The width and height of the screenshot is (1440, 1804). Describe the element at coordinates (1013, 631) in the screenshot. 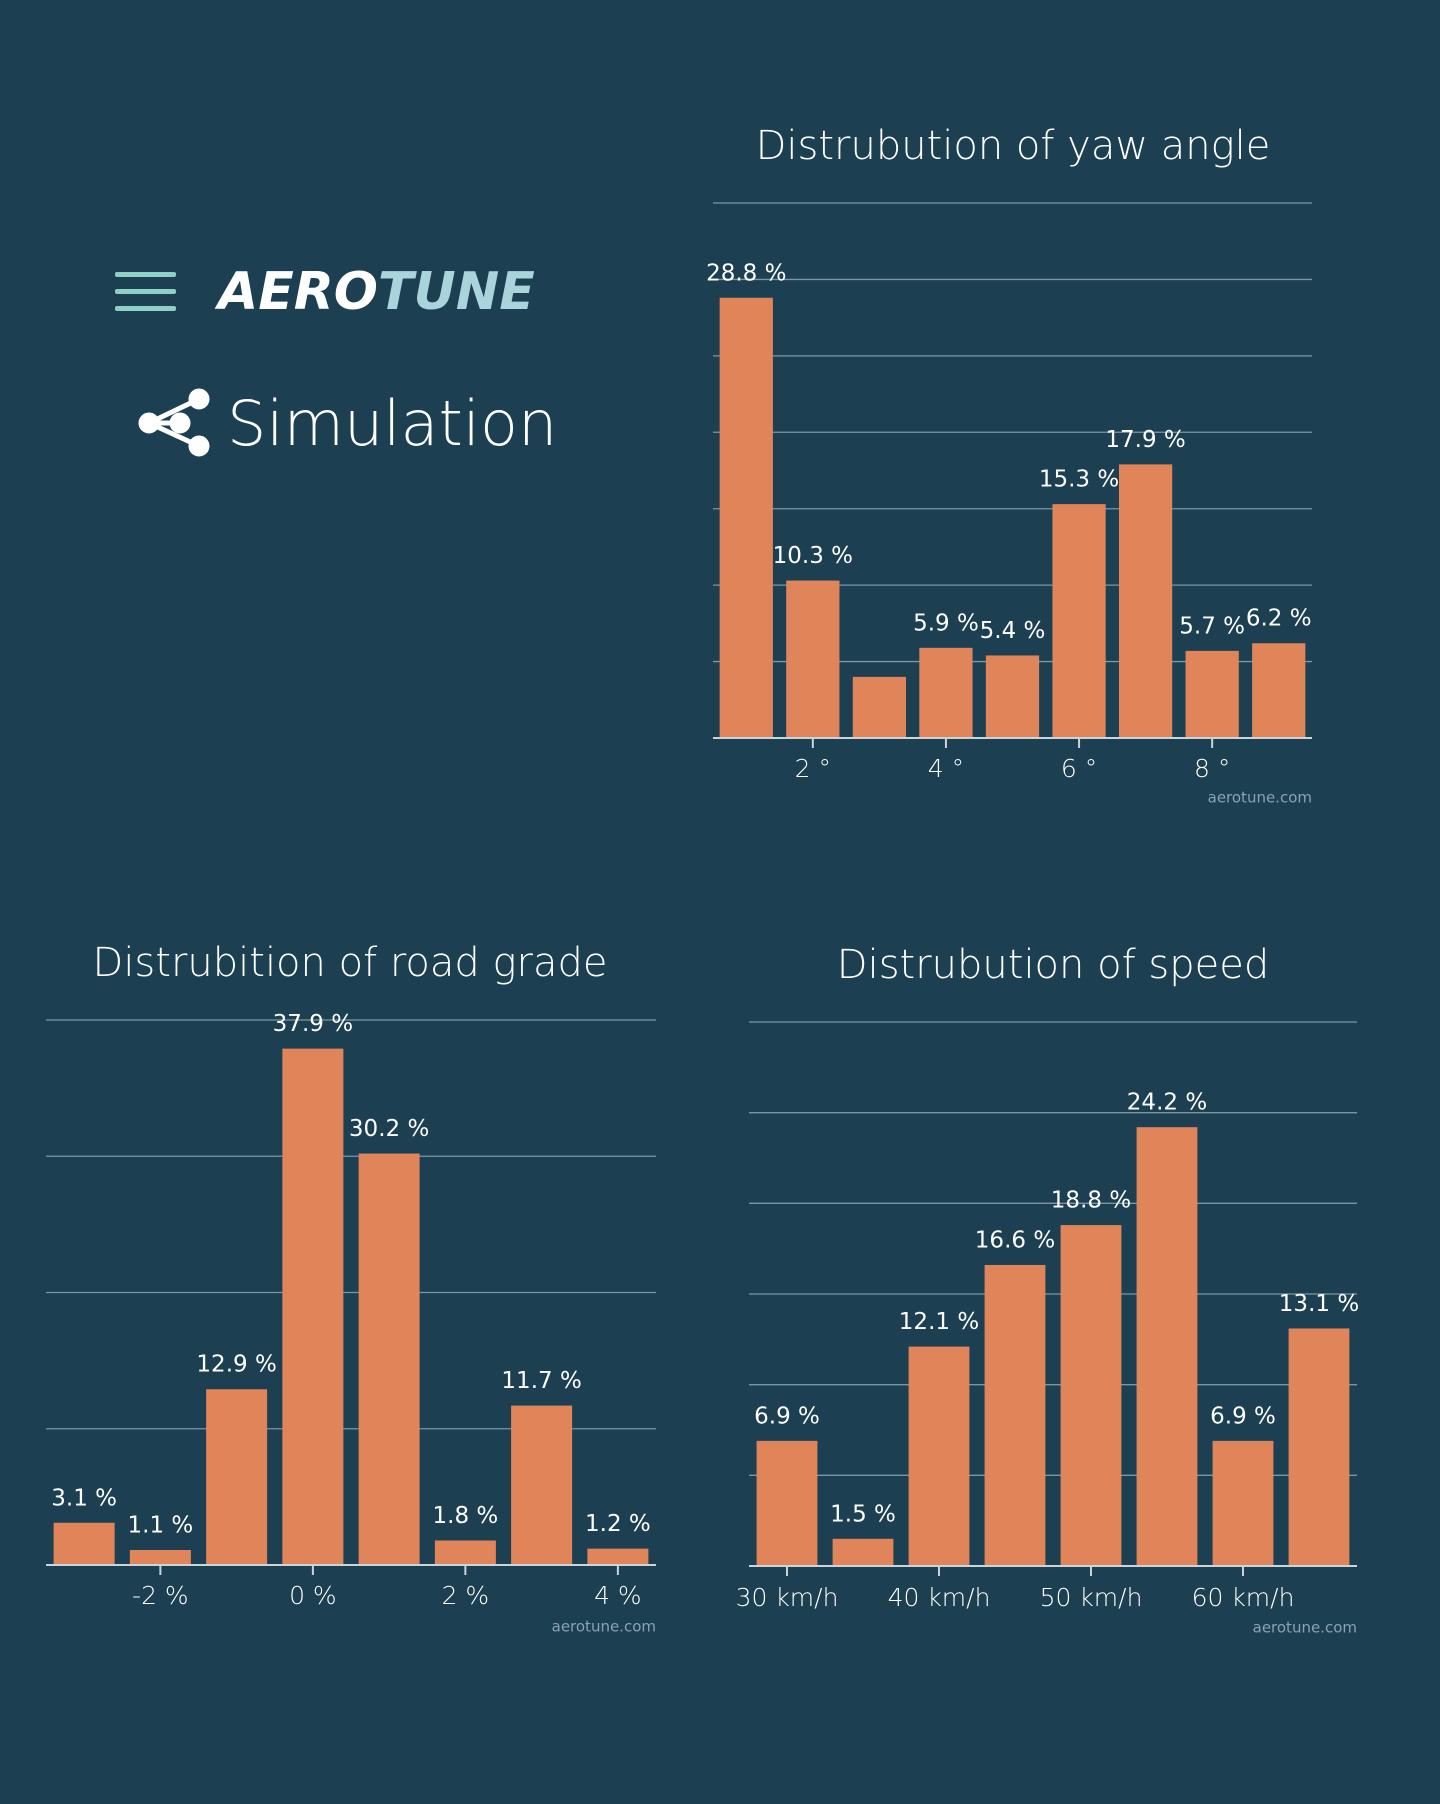

I see `value-label: 5.4 %` at that location.